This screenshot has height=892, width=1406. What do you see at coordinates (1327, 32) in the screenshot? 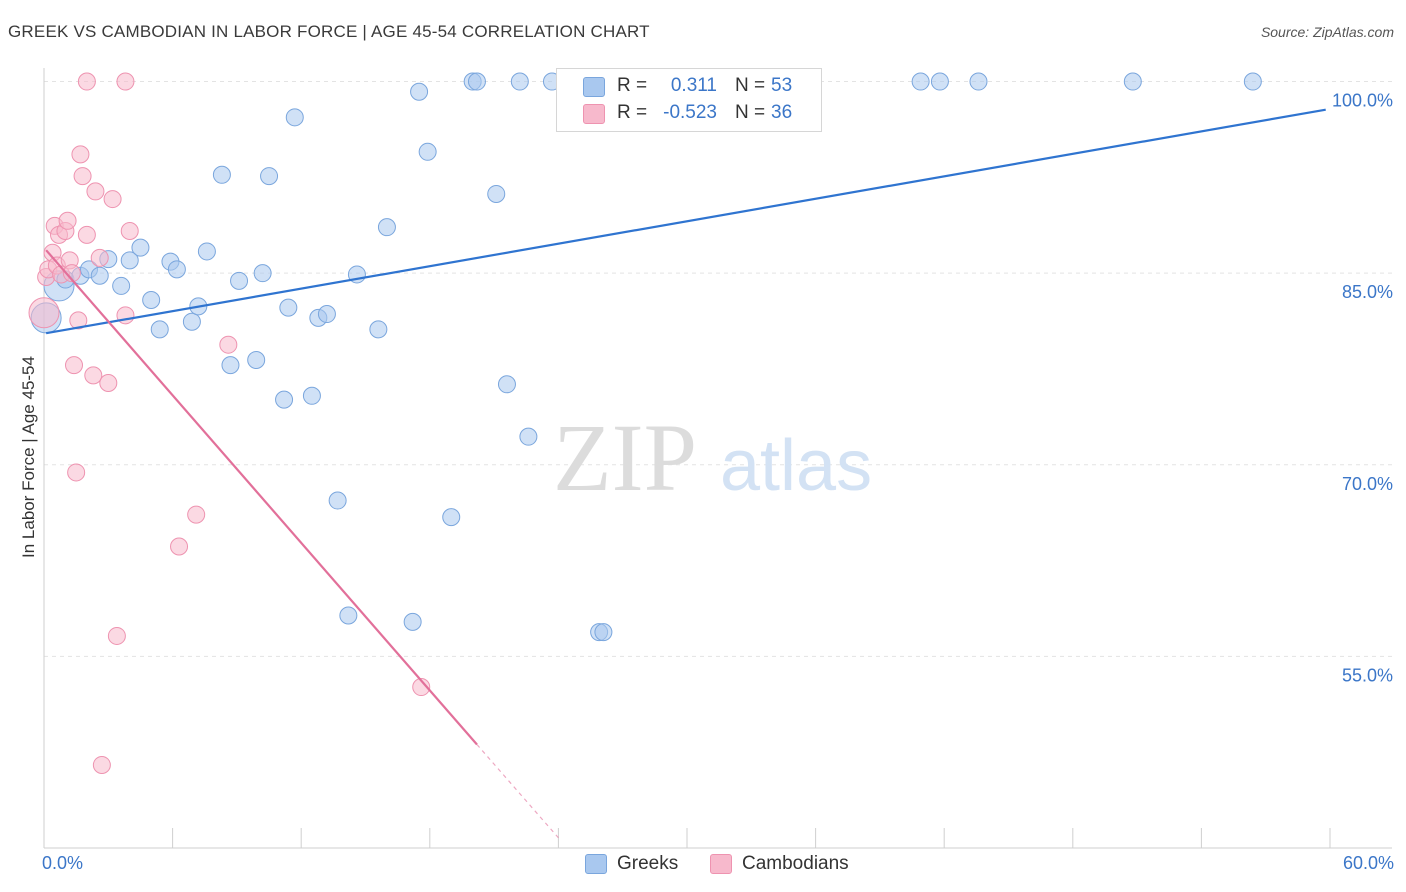
I see `source-label: Source: ZipAtlas.com` at bounding box center [1327, 32].